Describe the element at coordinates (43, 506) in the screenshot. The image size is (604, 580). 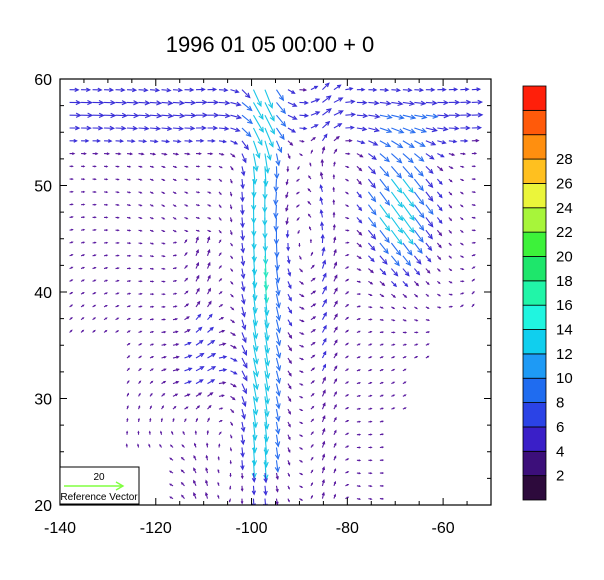
I see `y-tick-label: 20` at that location.